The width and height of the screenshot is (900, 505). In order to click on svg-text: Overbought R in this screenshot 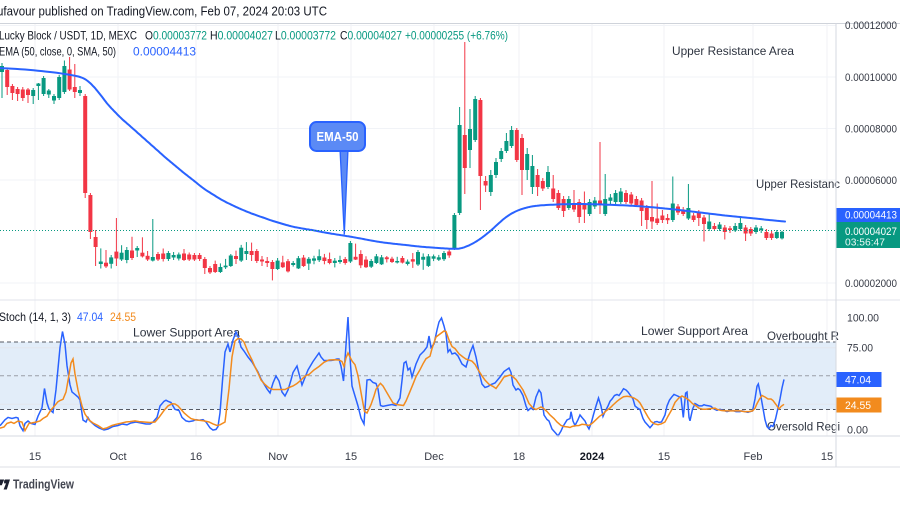, I will do `click(803, 336)`.